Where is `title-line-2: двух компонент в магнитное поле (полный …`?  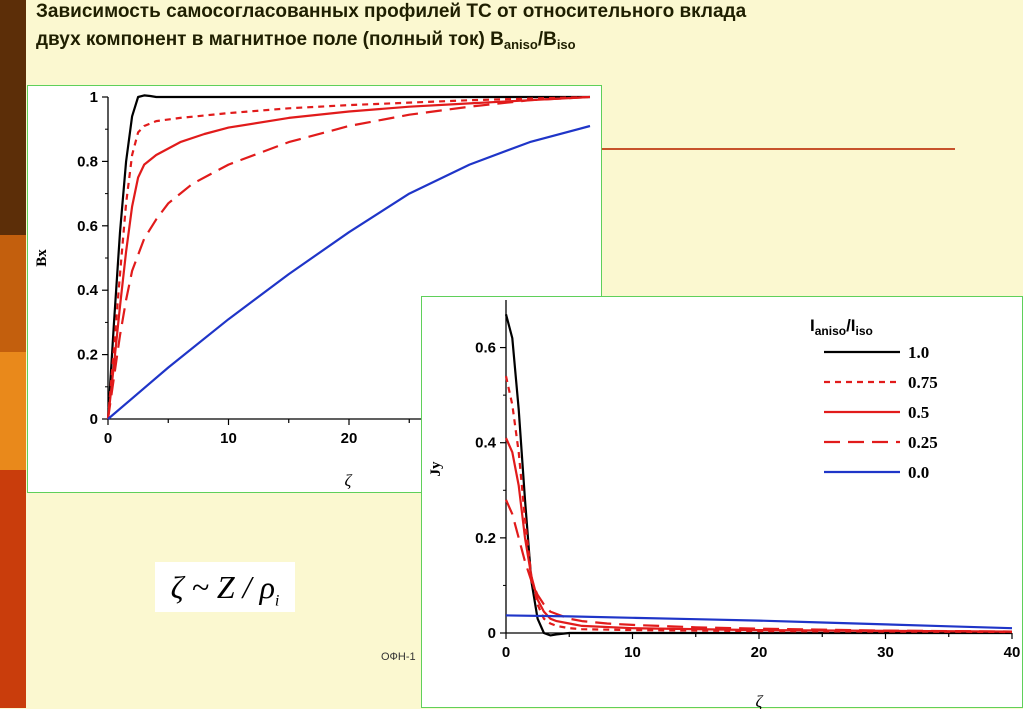 title-line-2: двух компонент в магнитное поле (полный … is located at coordinates (306, 40).